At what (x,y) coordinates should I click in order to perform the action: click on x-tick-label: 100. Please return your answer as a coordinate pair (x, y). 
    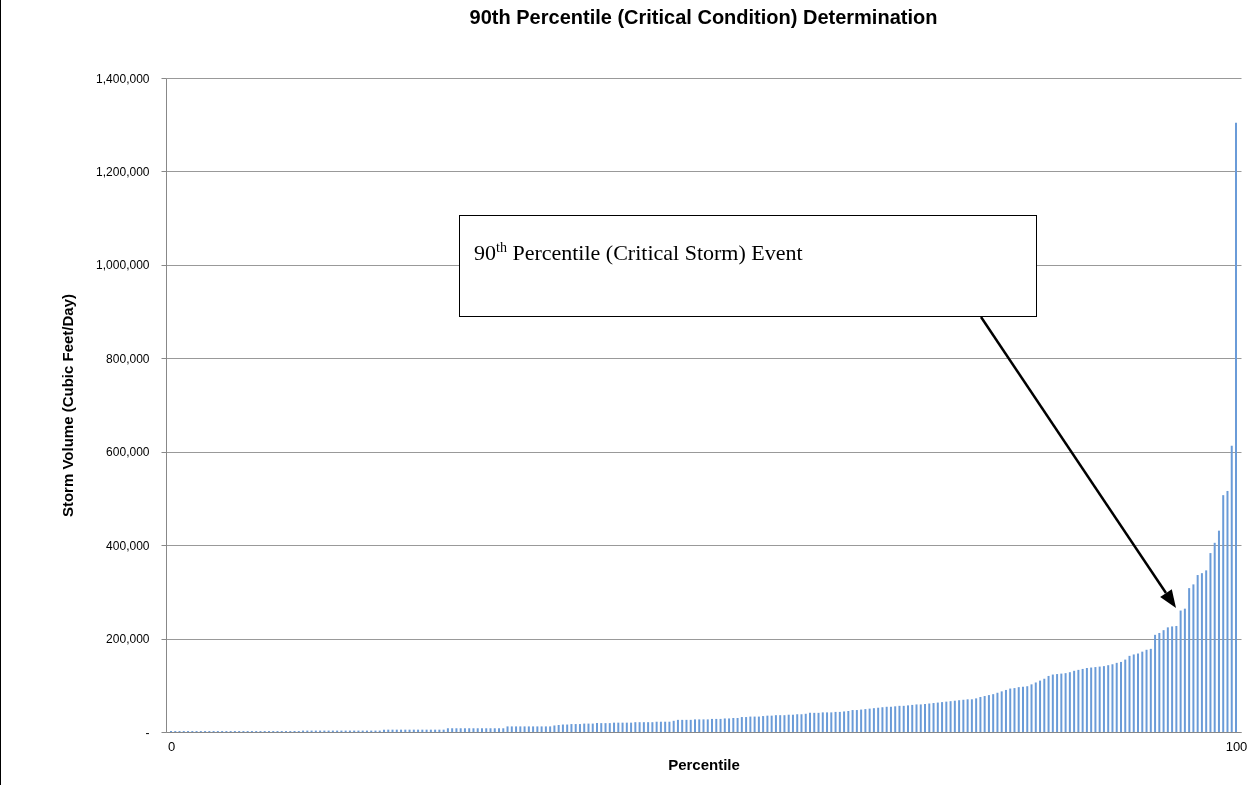
    Looking at the image, I should click on (1236, 746).